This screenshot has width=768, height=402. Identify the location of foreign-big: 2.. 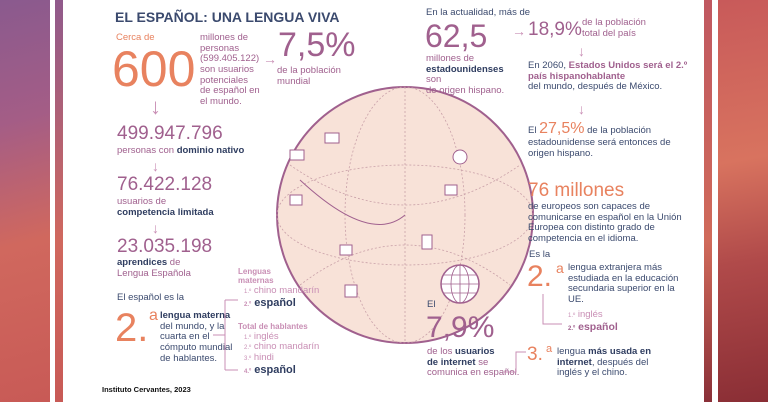
(540, 276).